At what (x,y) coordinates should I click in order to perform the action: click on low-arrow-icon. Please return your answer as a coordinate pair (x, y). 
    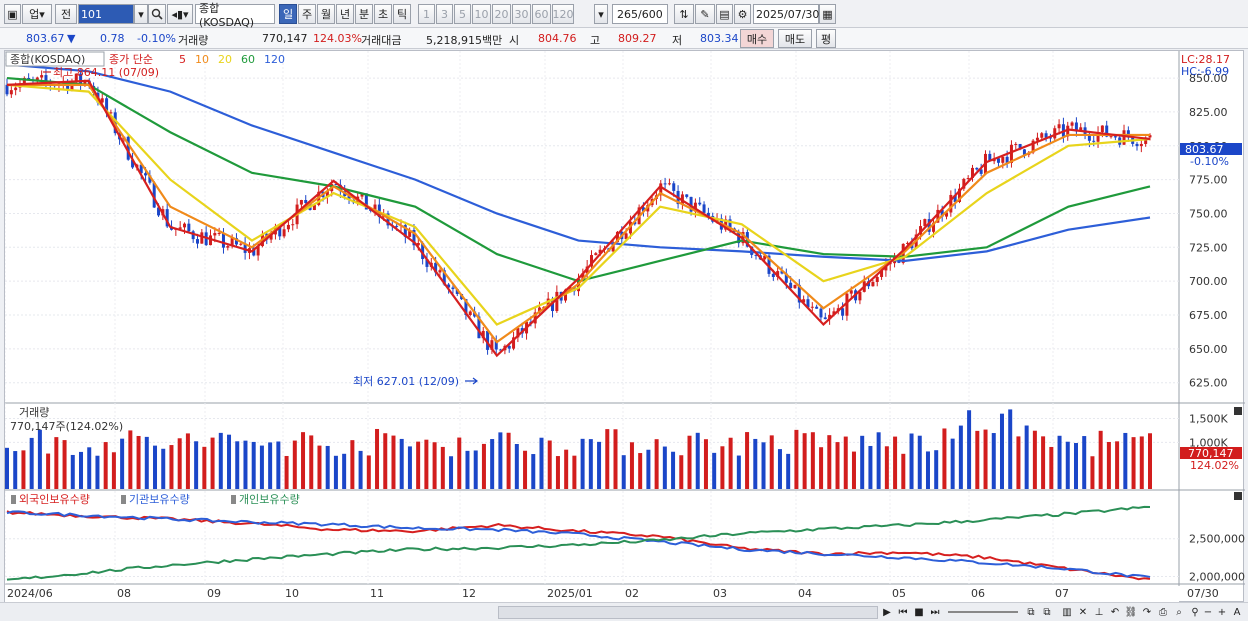
    Looking at the image, I should click on (471, 381).